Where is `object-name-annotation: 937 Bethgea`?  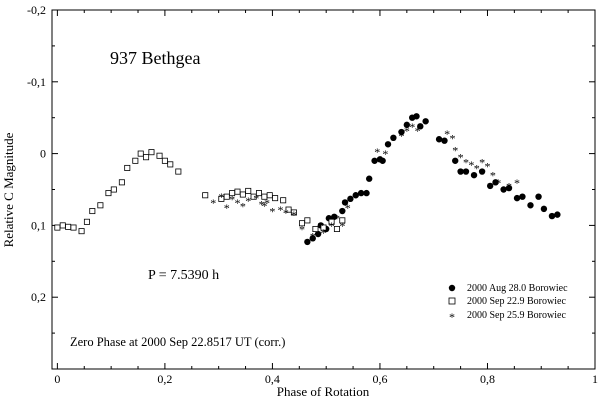 object-name-annotation: 937 Bethgea is located at coordinates (155, 58).